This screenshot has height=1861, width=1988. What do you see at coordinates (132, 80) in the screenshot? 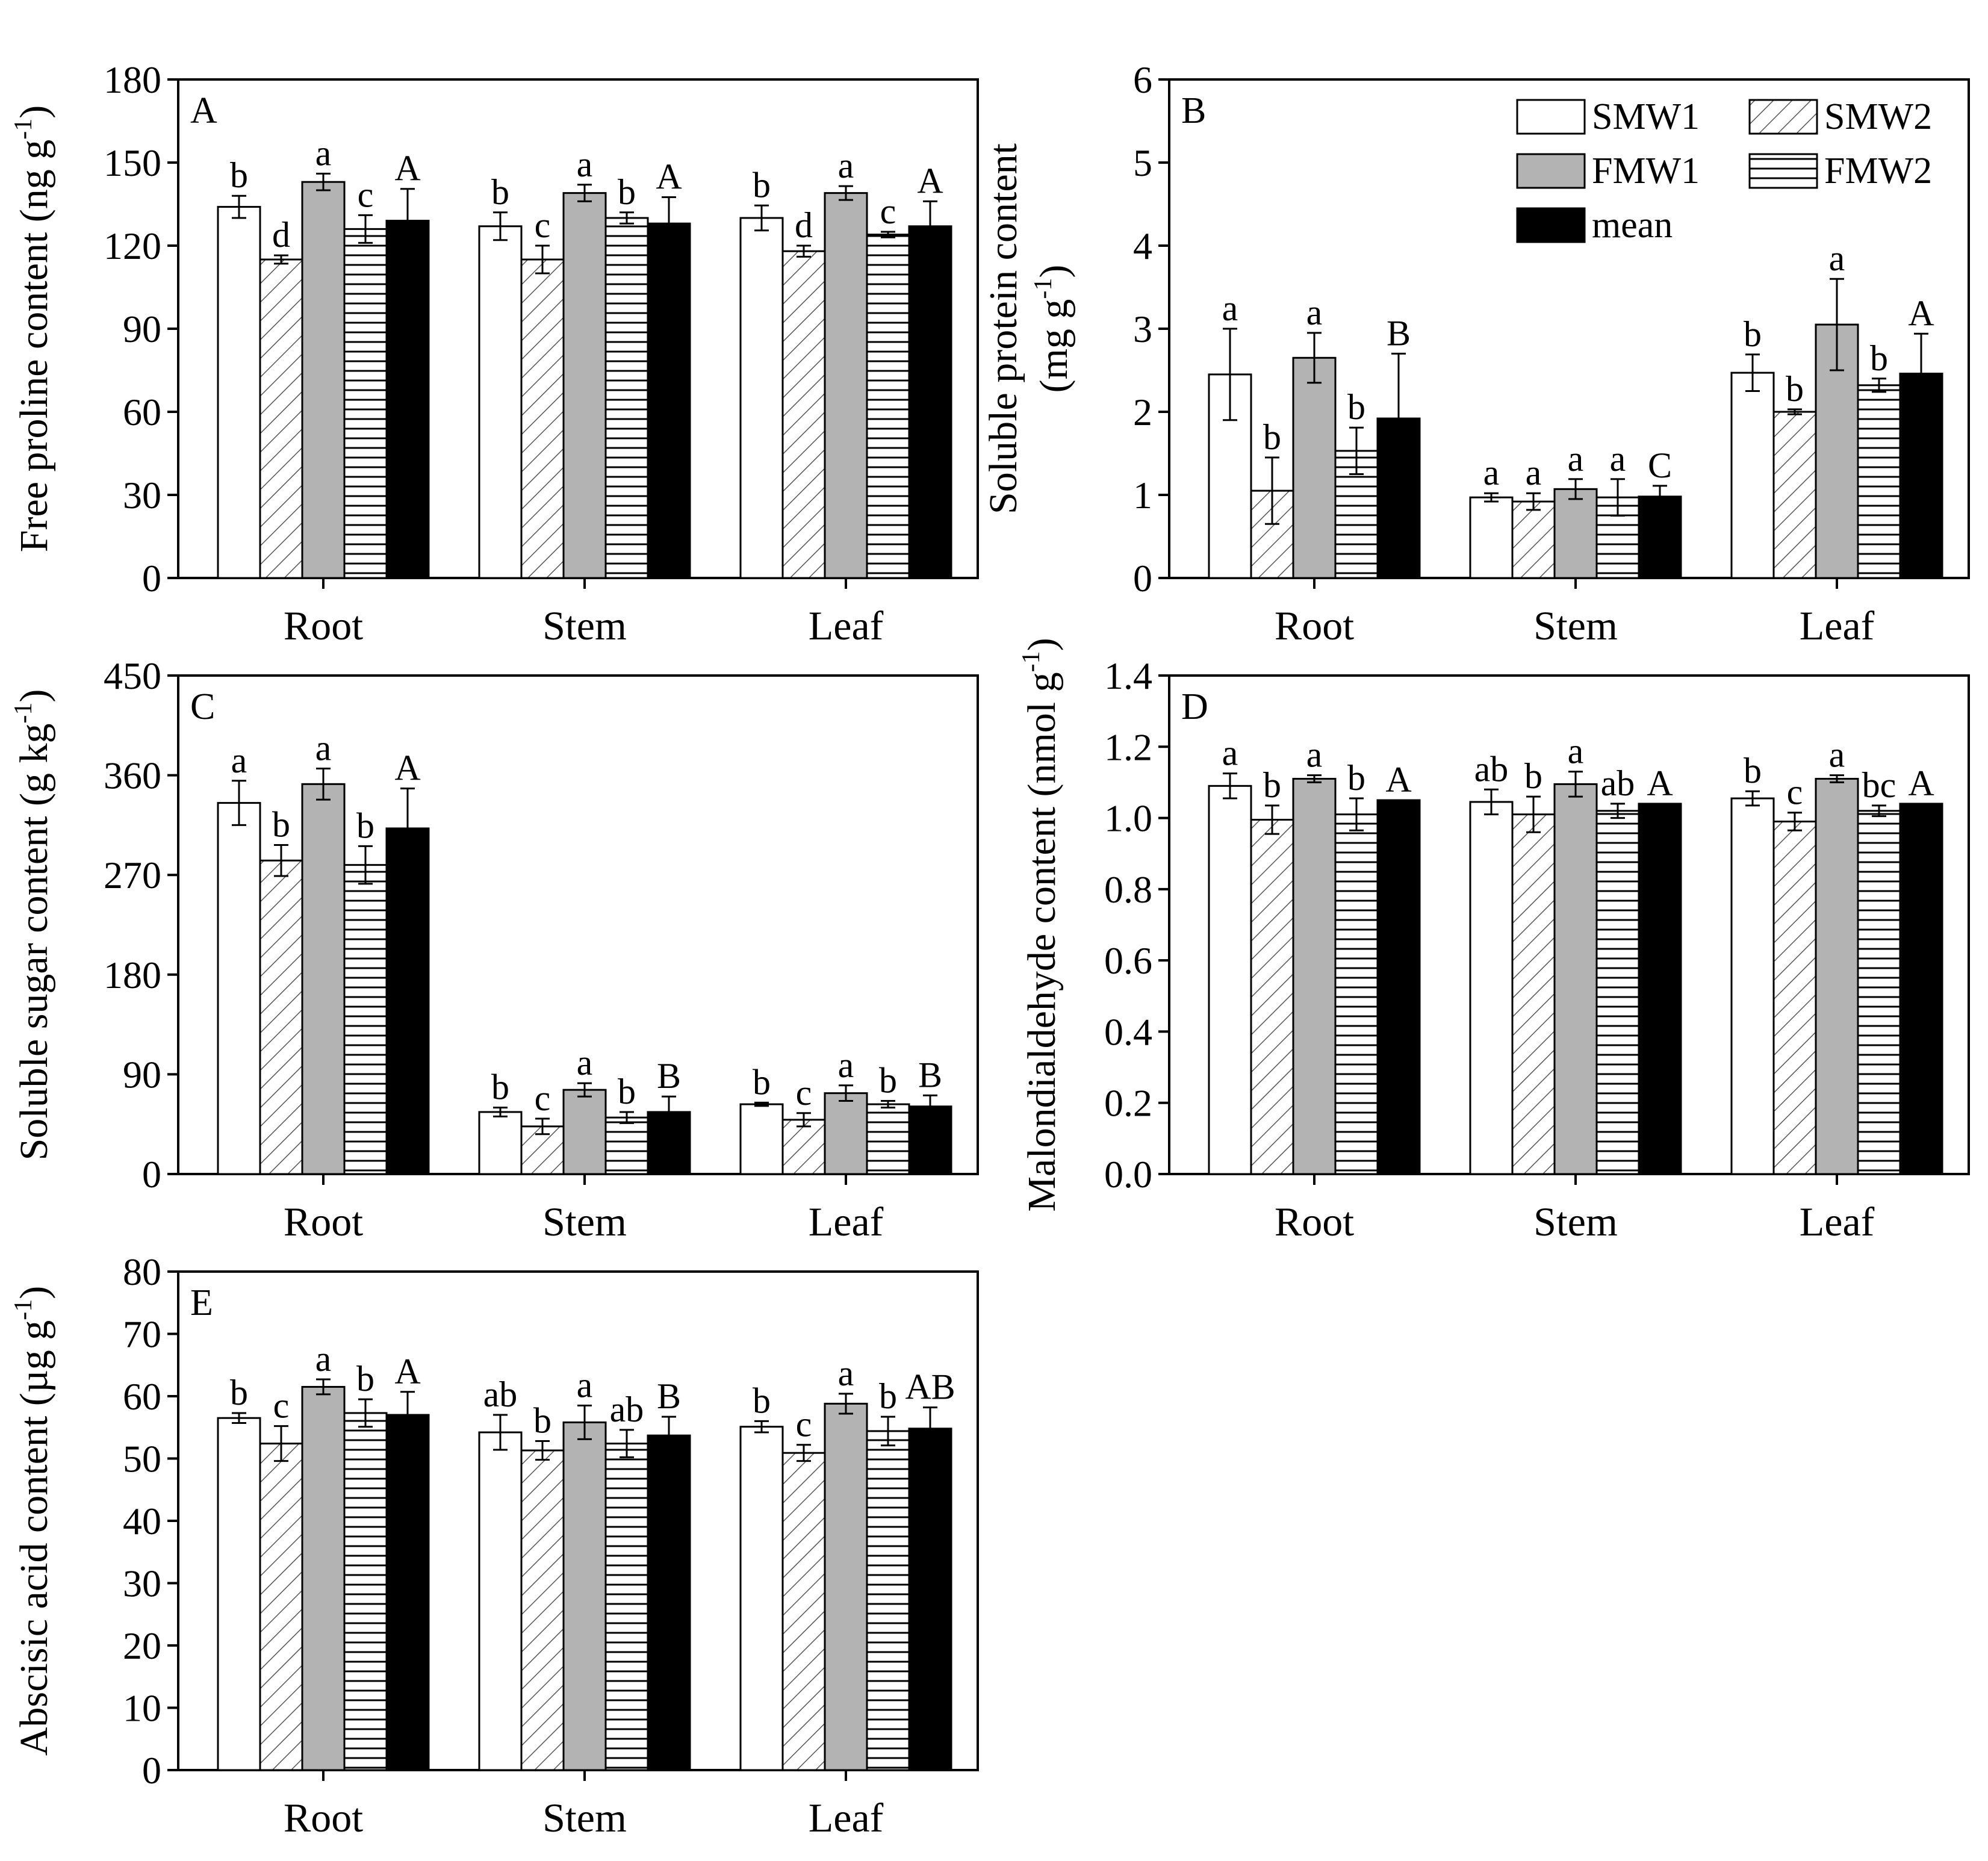
I see `y-tick-label: 180` at bounding box center [132, 80].